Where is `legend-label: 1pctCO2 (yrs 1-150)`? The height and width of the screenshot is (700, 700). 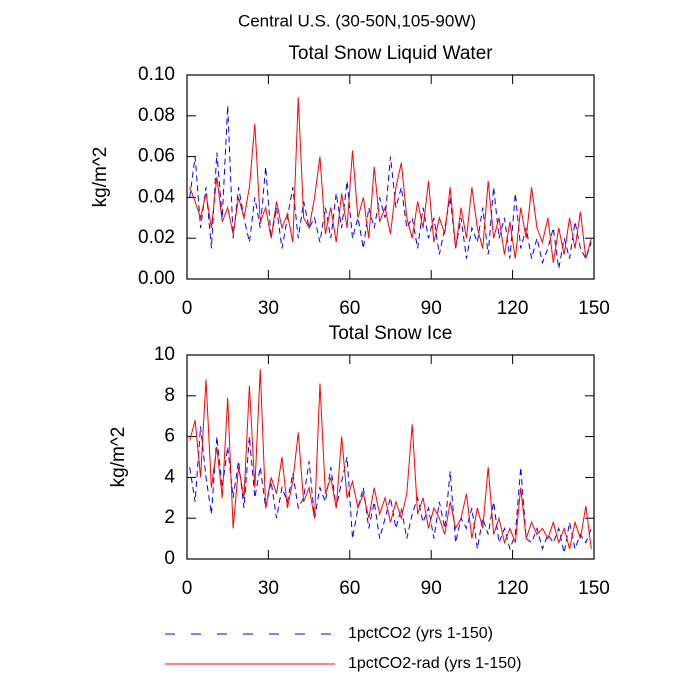 legend-label: 1pctCO2 (yrs 1-150) is located at coordinates (420, 633).